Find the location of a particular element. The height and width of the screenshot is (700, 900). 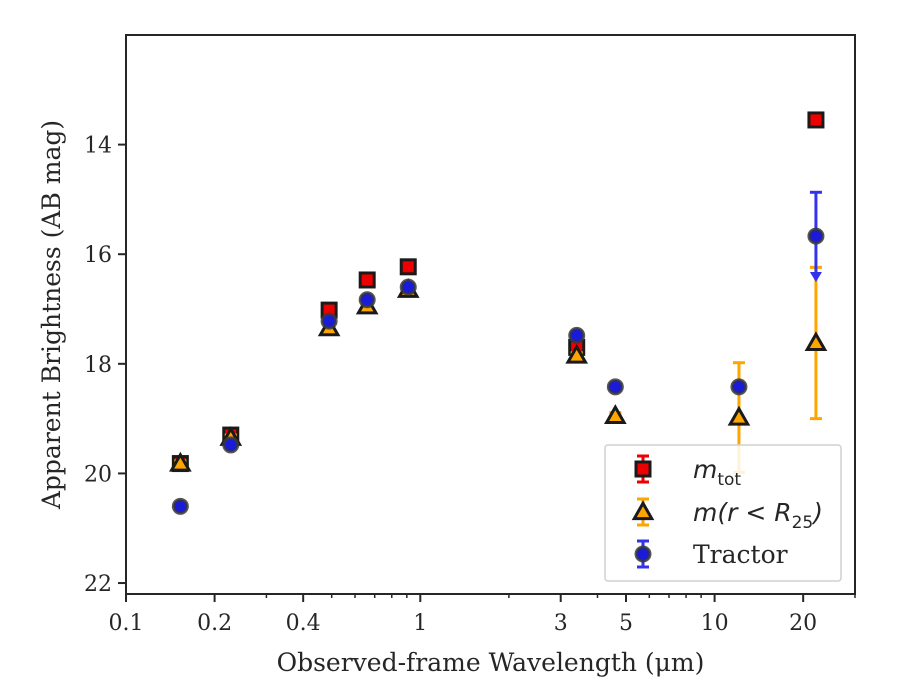

x-tick-label: 0.2 is located at coordinates (214, 623).